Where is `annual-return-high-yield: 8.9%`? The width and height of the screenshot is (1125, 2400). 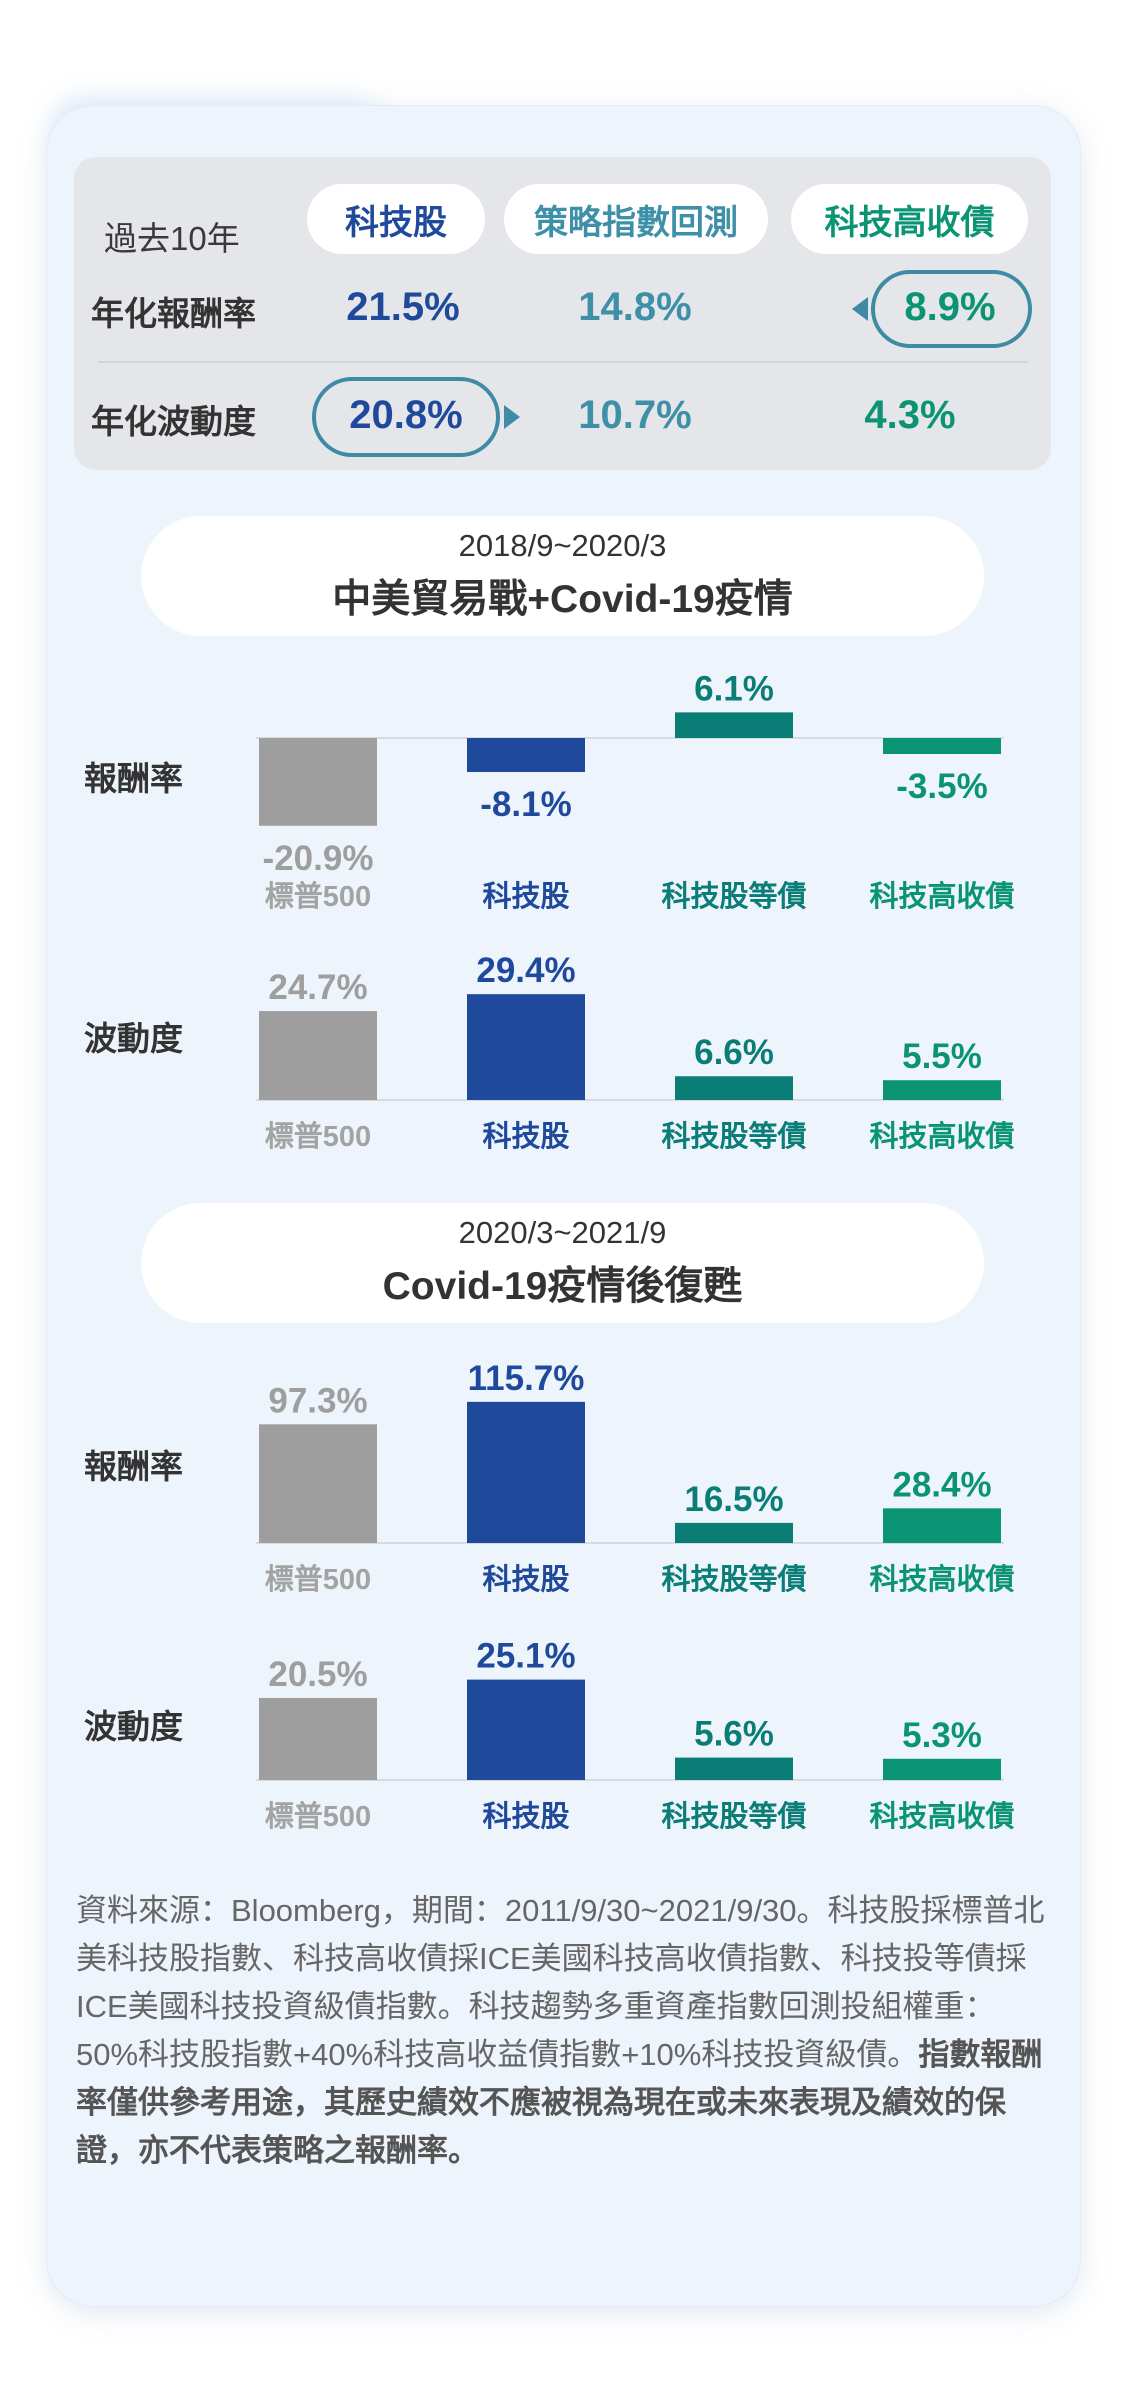 annual-return-high-yield: 8.9% is located at coordinates (950, 307).